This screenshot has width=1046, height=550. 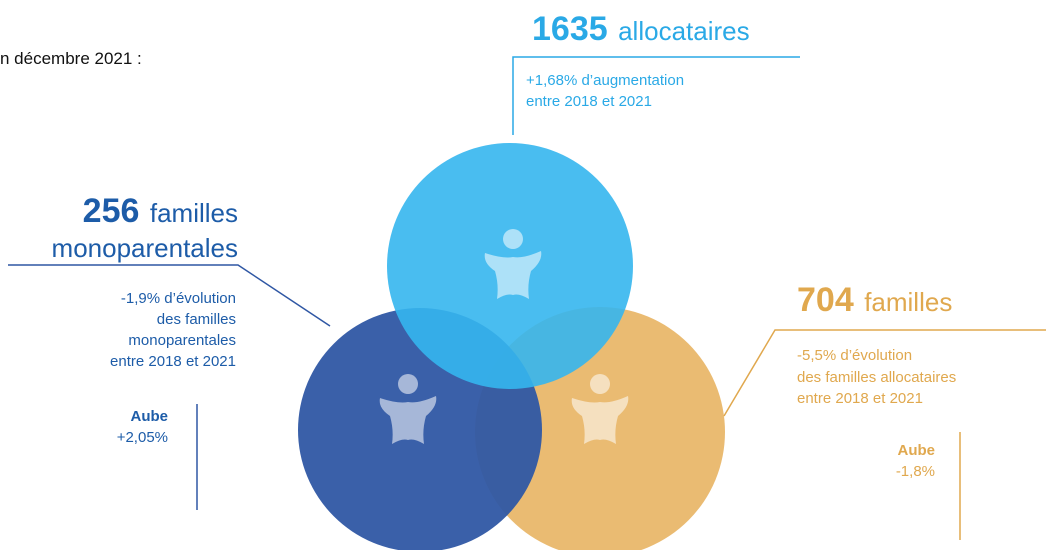 I want to click on note: monoparentales, so click(x=182, y=340).